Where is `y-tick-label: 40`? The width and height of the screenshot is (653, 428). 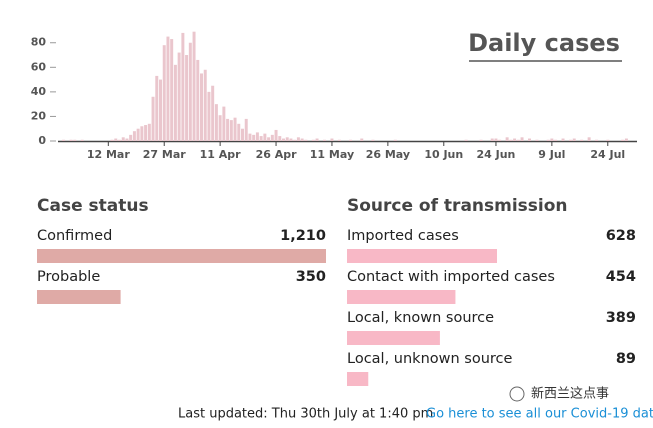 y-tick-label: 40 is located at coordinates (39, 91).